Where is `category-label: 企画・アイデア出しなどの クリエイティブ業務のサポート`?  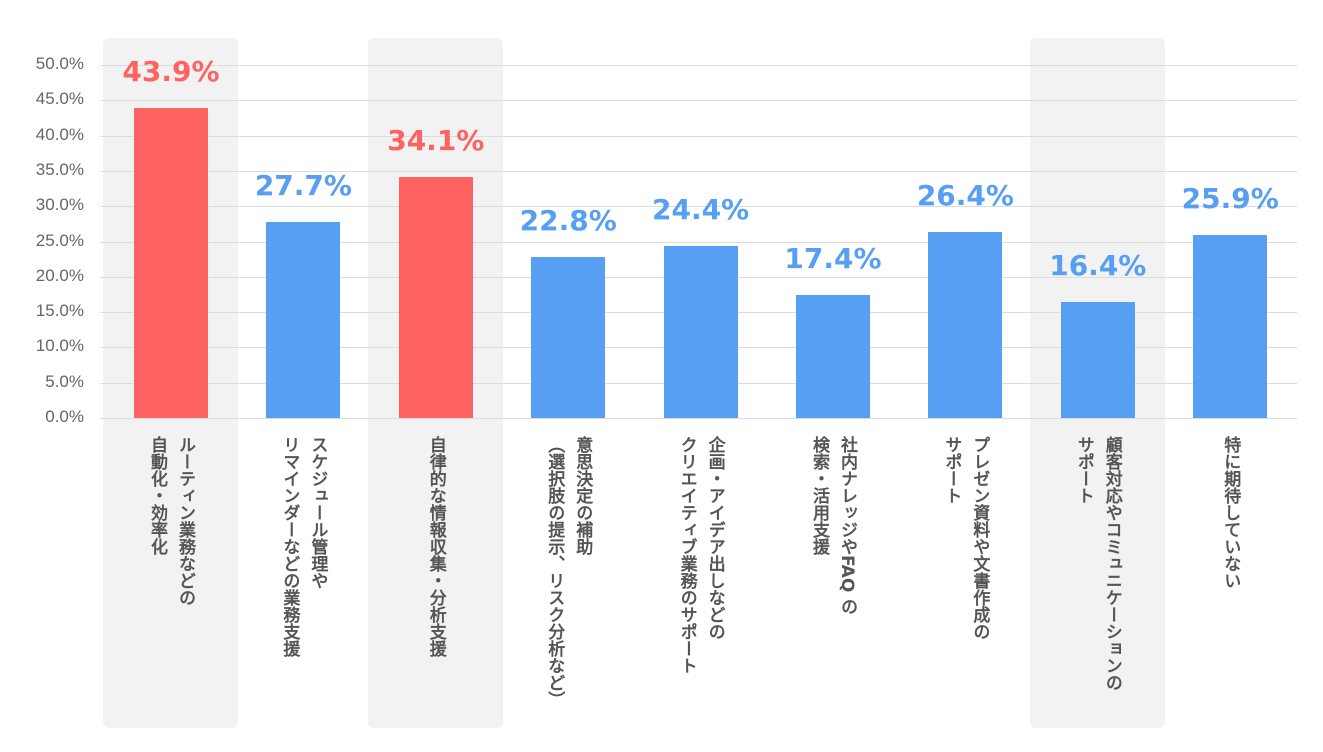 category-label: 企画・アイデア出しなどの クリエイティブ業務のサポート is located at coordinates (701, 555).